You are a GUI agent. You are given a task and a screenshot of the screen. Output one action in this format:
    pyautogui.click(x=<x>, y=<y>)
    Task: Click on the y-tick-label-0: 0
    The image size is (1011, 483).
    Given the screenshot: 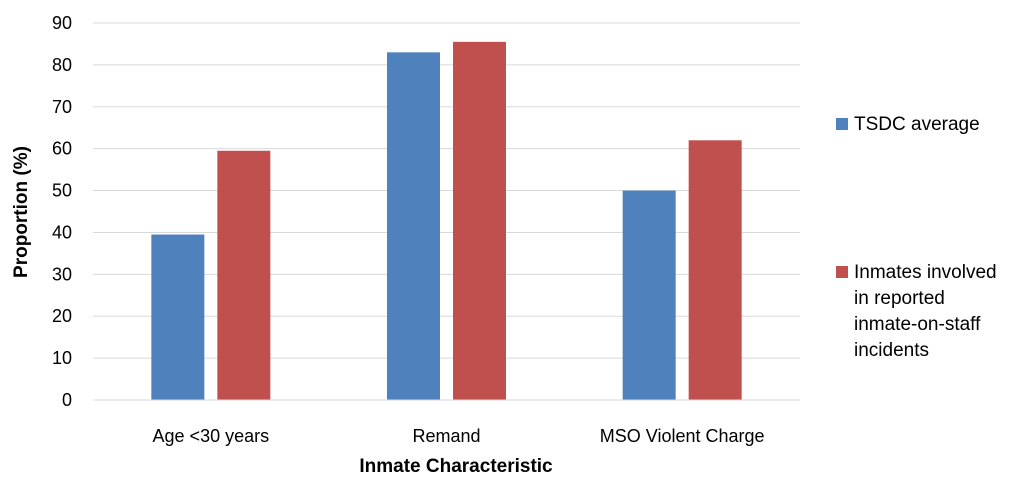 What is the action you would take?
    pyautogui.click(x=67, y=400)
    